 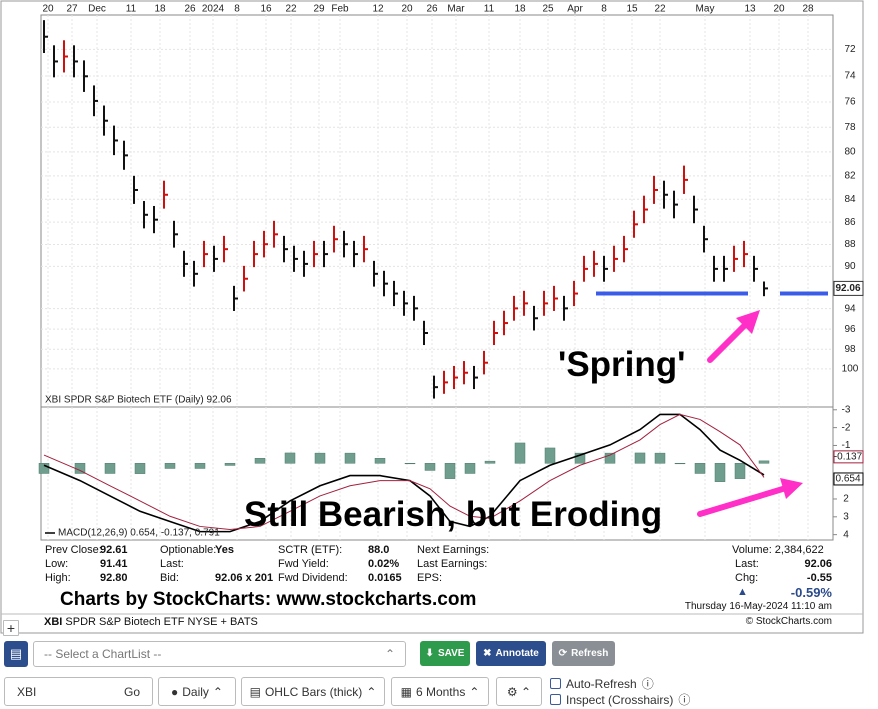 I want to click on period-text: Daily, so click(x=195, y=691).